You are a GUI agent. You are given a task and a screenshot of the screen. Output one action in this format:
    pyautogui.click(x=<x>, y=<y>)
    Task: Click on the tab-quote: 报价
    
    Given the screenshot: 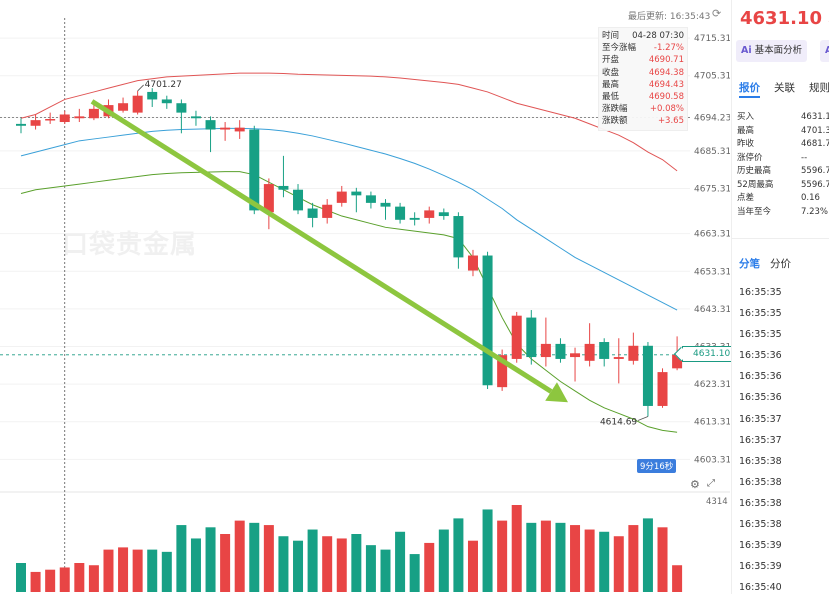 What is the action you would take?
    pyautogui.click(x=749, y=90)
    